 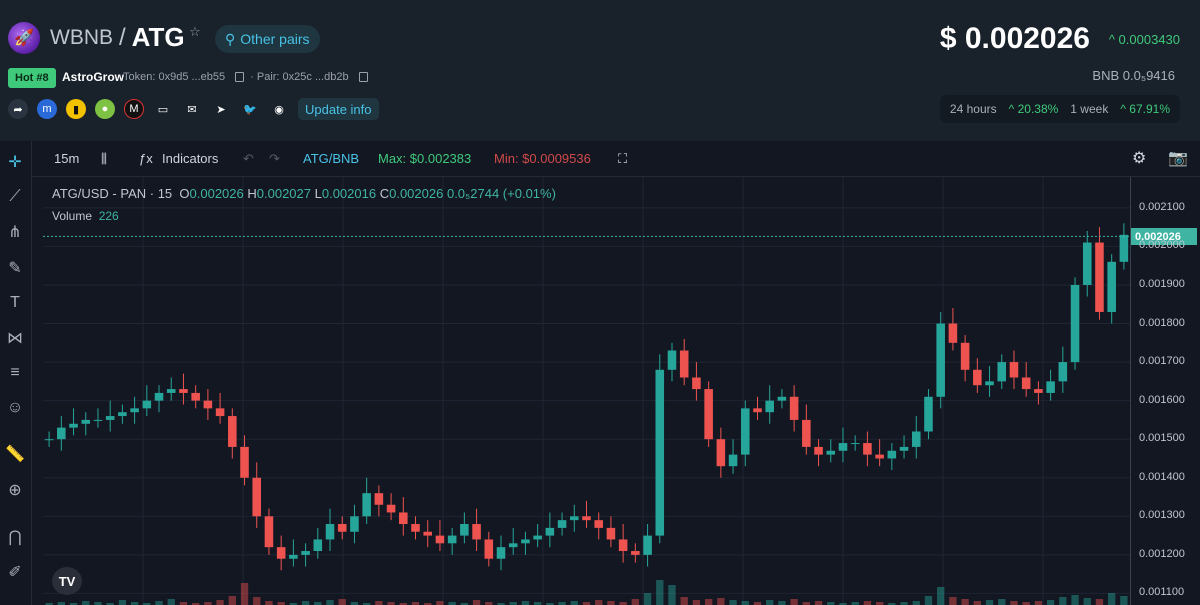 What do you see at coordinates (338, 109) in the screenshot?
I see `update-info-button: Update info` at bounding box center [338, 109].